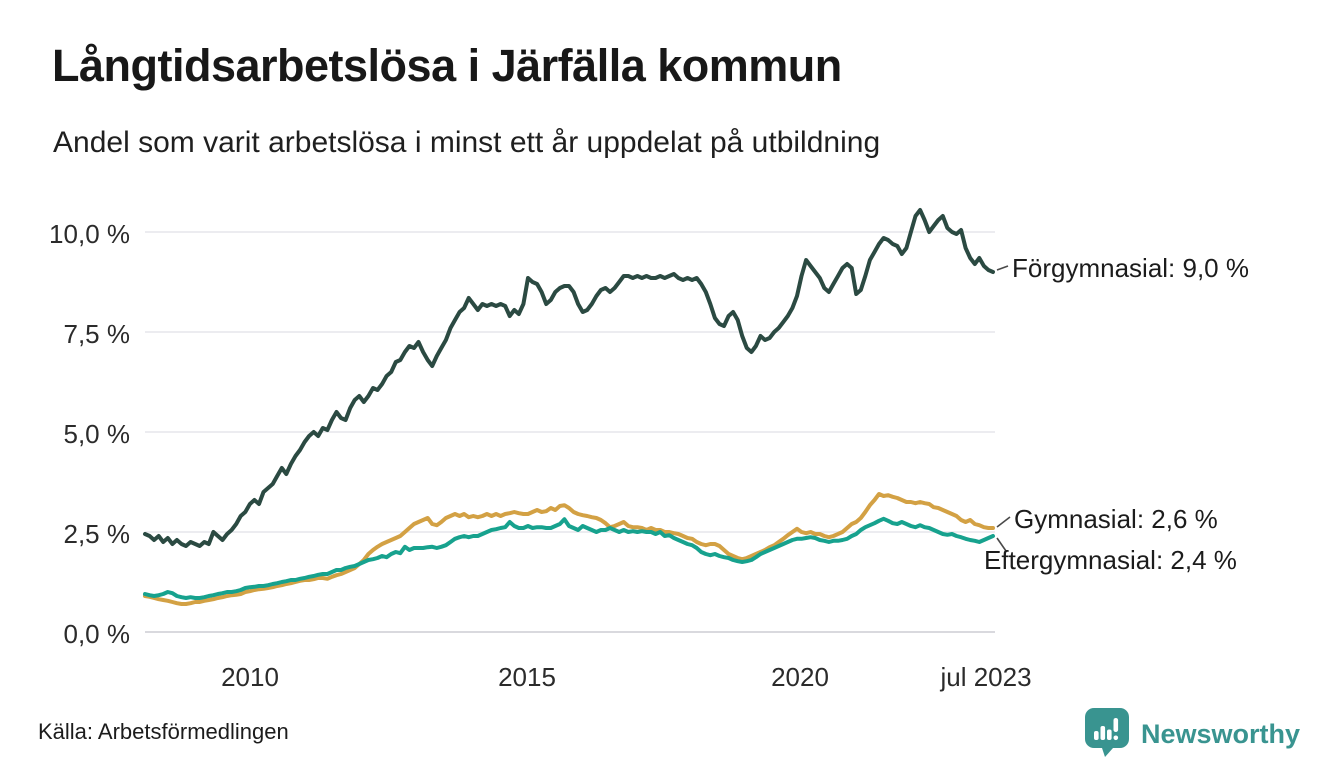 The width and height of the screenshot is (1340, 780). Describe the element at coordinates (1220, 734) in the screenshot. I see `newsworthy-wordmark: Newsworthy` at that location.